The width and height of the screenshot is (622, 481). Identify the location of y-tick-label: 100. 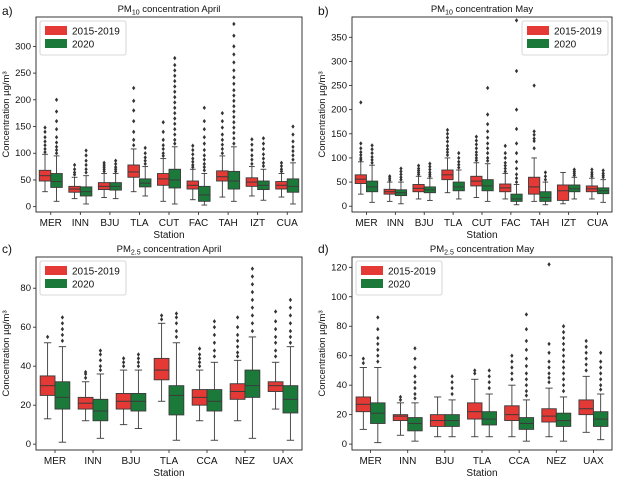
(339, 158).